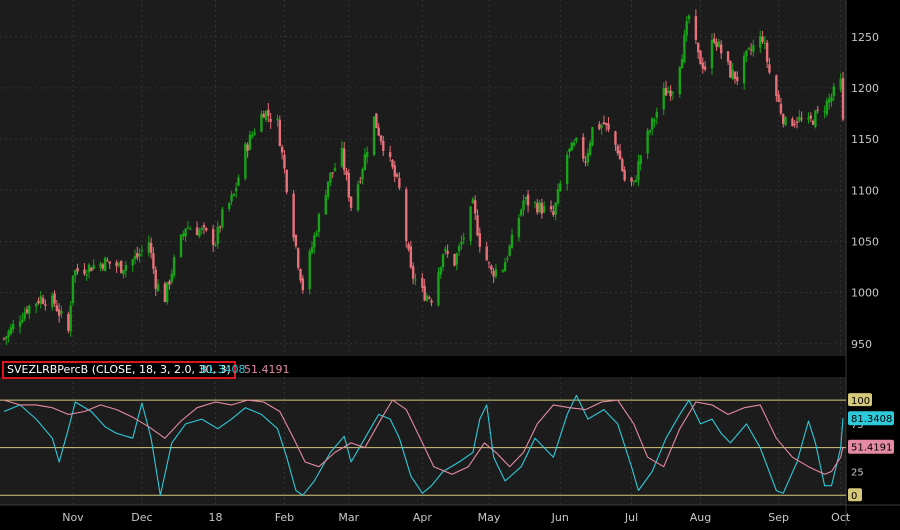 This screenshot has height=530, width=900. Describe the element at coordinates (631, 517) in the screenshot. I see `x-tick-label: Jul` at that location.